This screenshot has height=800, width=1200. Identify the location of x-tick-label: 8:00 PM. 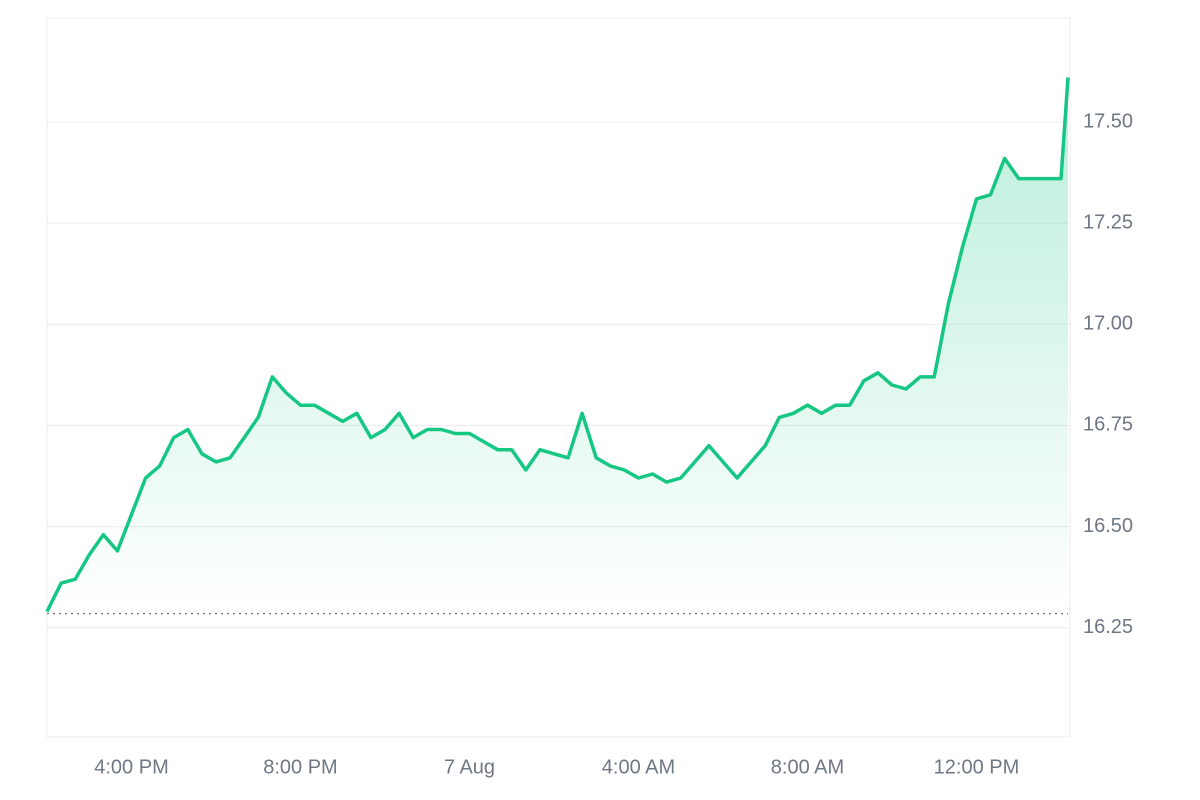
(300, 767).